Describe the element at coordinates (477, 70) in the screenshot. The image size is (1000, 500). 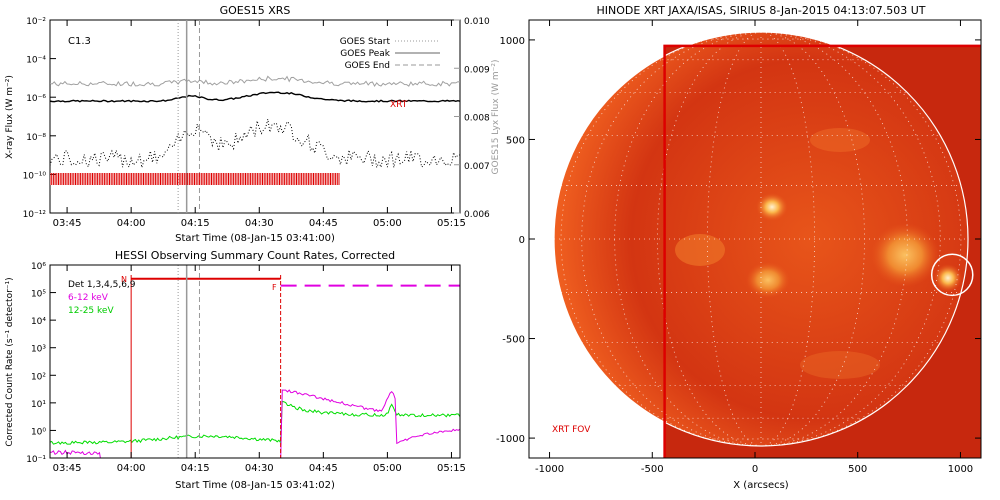
I see `y-tick-right-label: 0.009` at that location.